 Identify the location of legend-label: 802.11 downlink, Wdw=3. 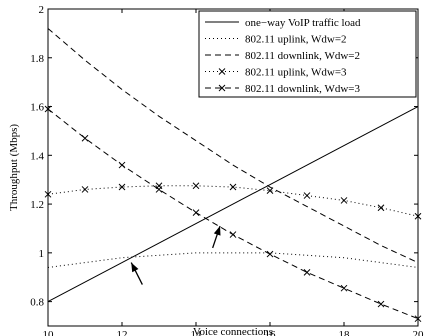
(302, 89).